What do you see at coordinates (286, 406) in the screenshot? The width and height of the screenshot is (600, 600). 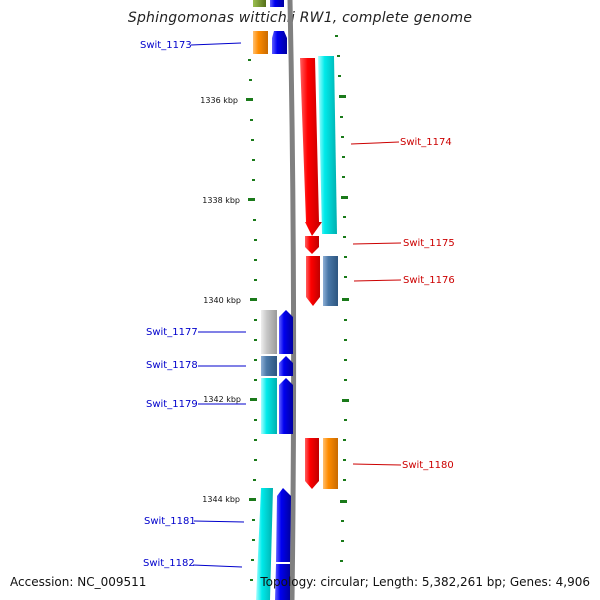 I see `gene-swit-1179-blue` at bounding box center [286, 406].